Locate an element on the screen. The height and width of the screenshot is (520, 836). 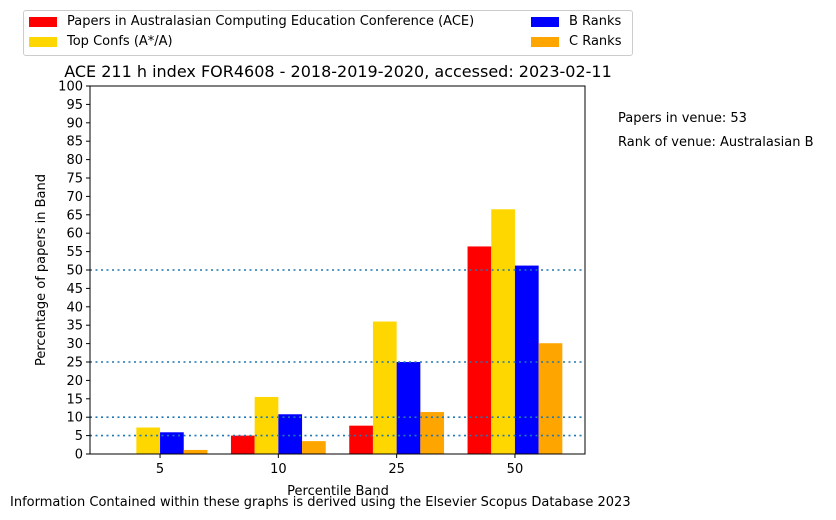
papers-in-venue-note: Papers in venue: 53 is located at coordinates (682, 118).